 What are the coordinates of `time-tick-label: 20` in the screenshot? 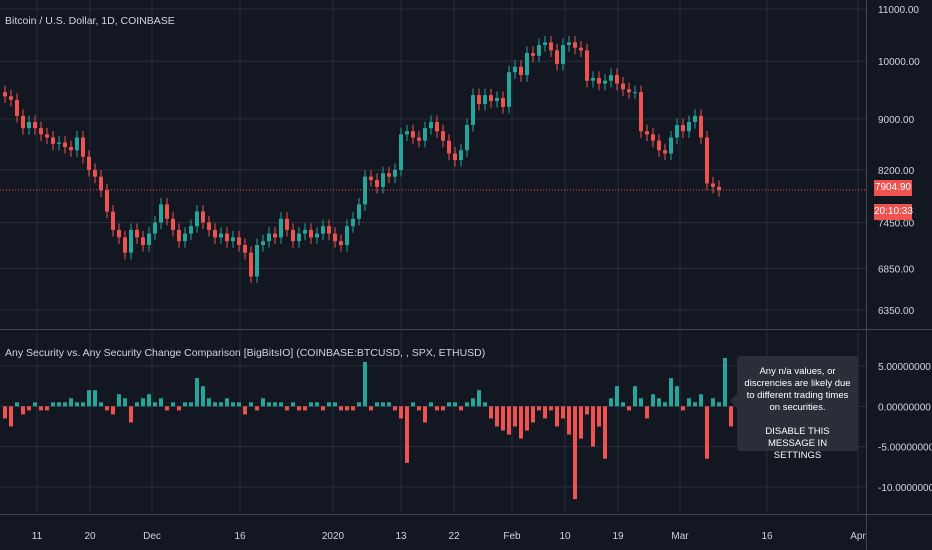 It's located at (90, 536).